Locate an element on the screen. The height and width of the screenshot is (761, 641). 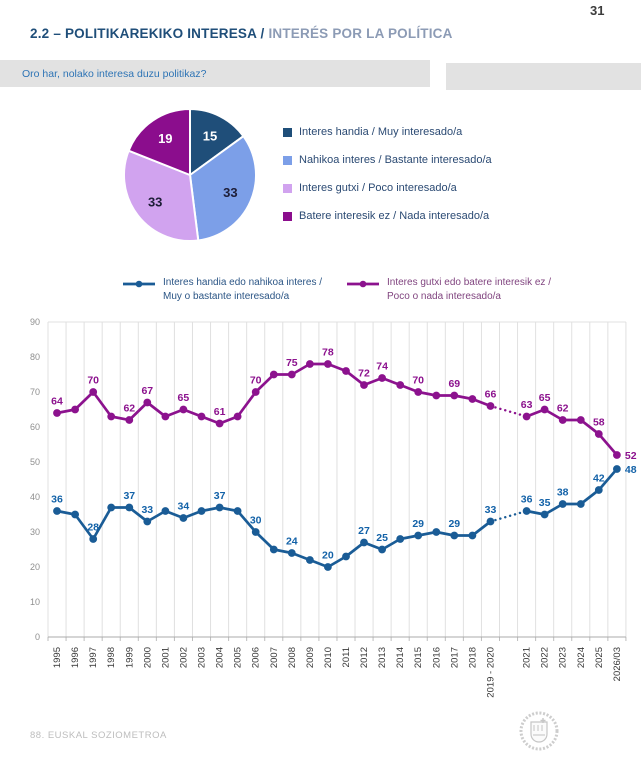
x-axis-label: 1995 is located at coordinates (57, 657).